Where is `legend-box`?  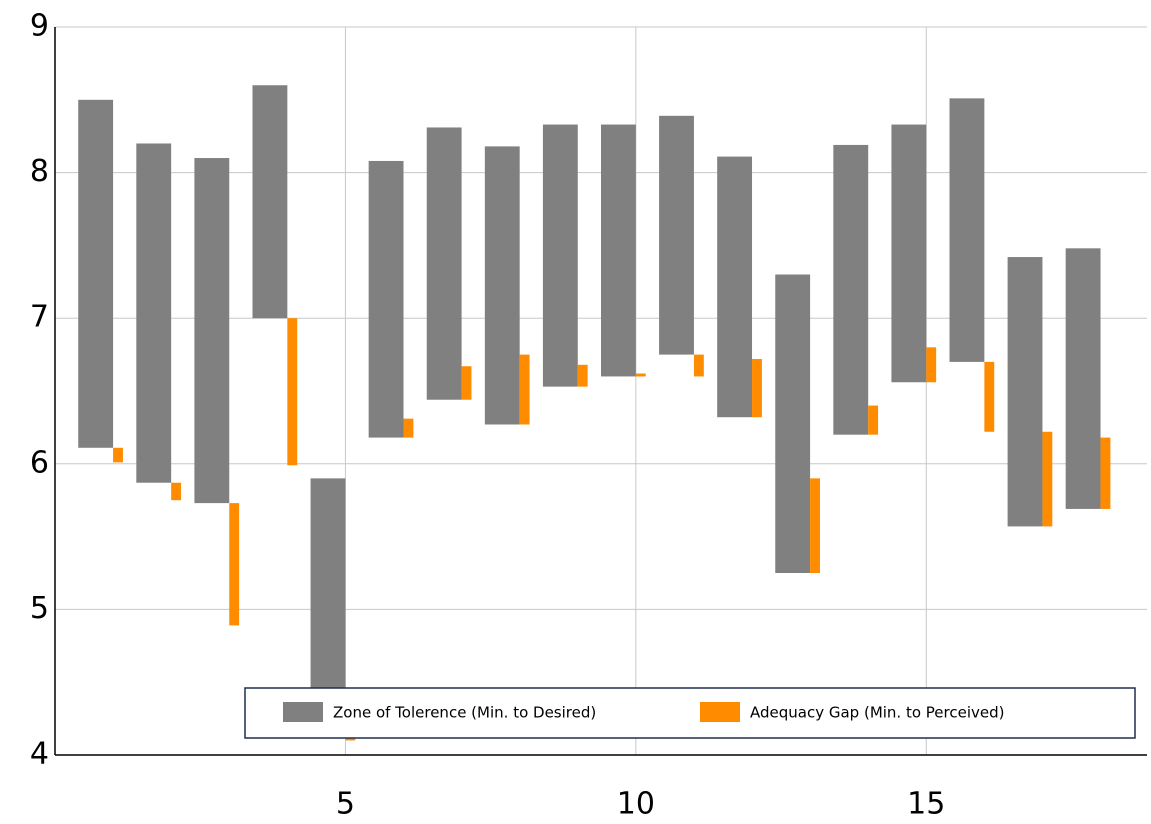
legend-box is located at coordinates (690, 713).